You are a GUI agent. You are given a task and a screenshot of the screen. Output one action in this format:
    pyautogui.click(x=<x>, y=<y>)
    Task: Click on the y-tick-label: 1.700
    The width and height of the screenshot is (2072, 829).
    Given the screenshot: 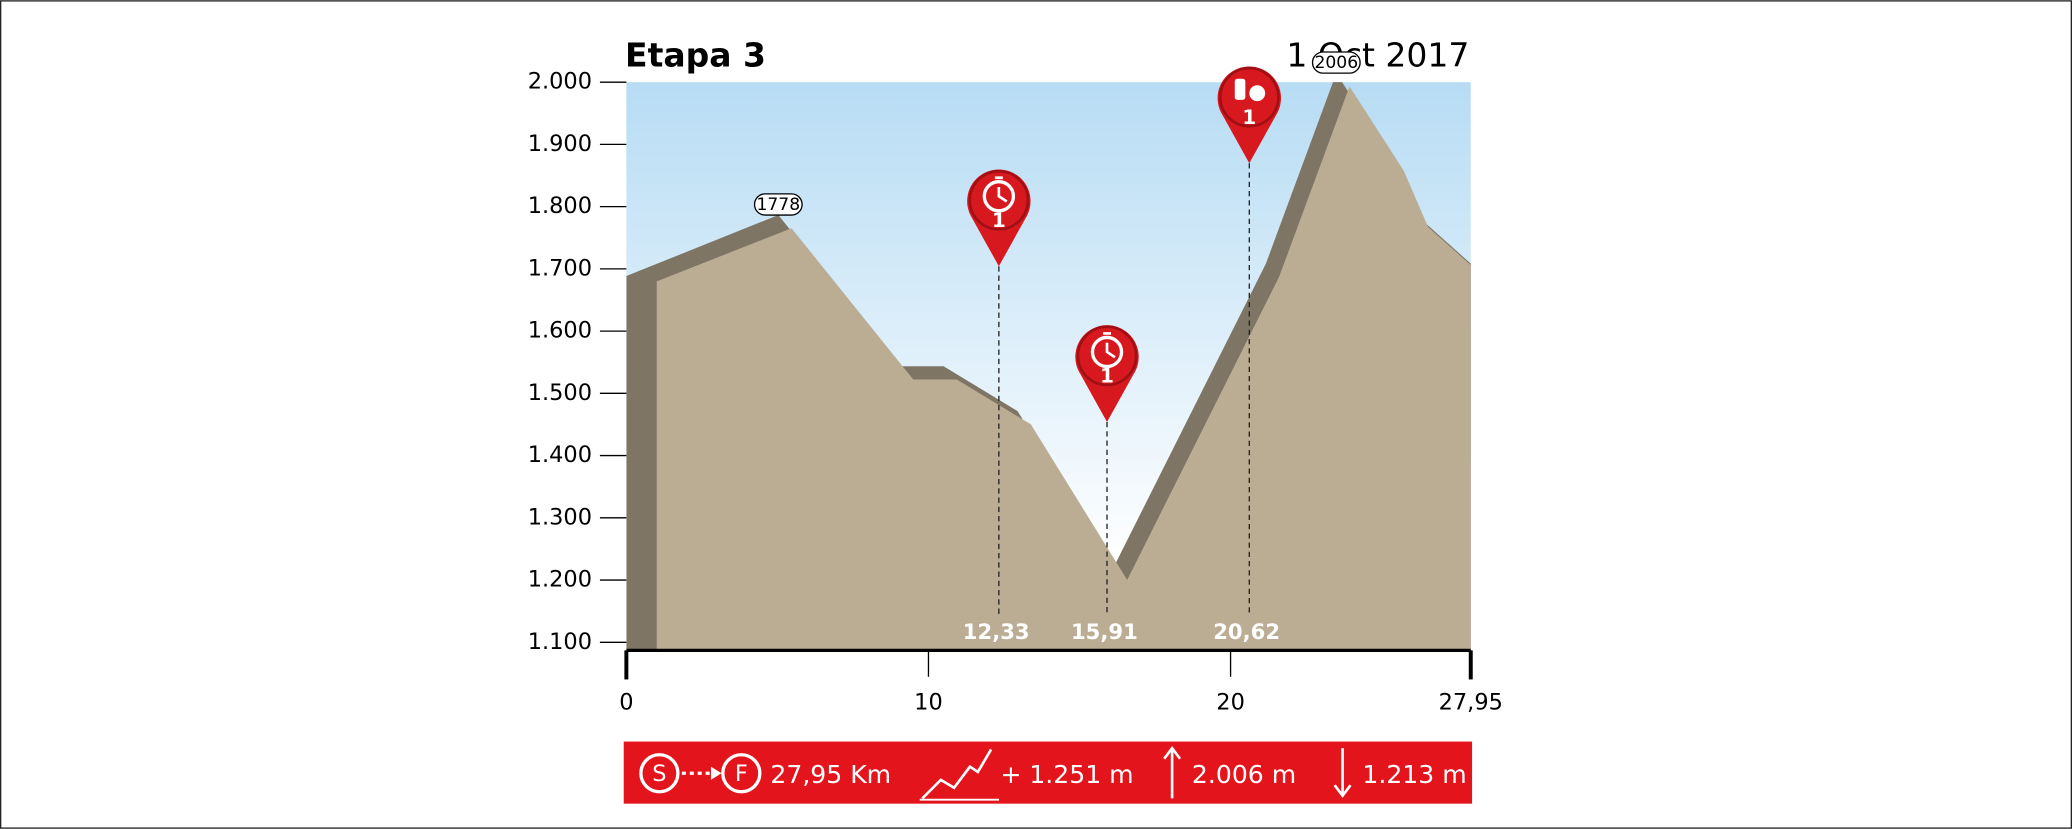 What is the action you would take?
    pyautogui.click(x=560, y=268)
    